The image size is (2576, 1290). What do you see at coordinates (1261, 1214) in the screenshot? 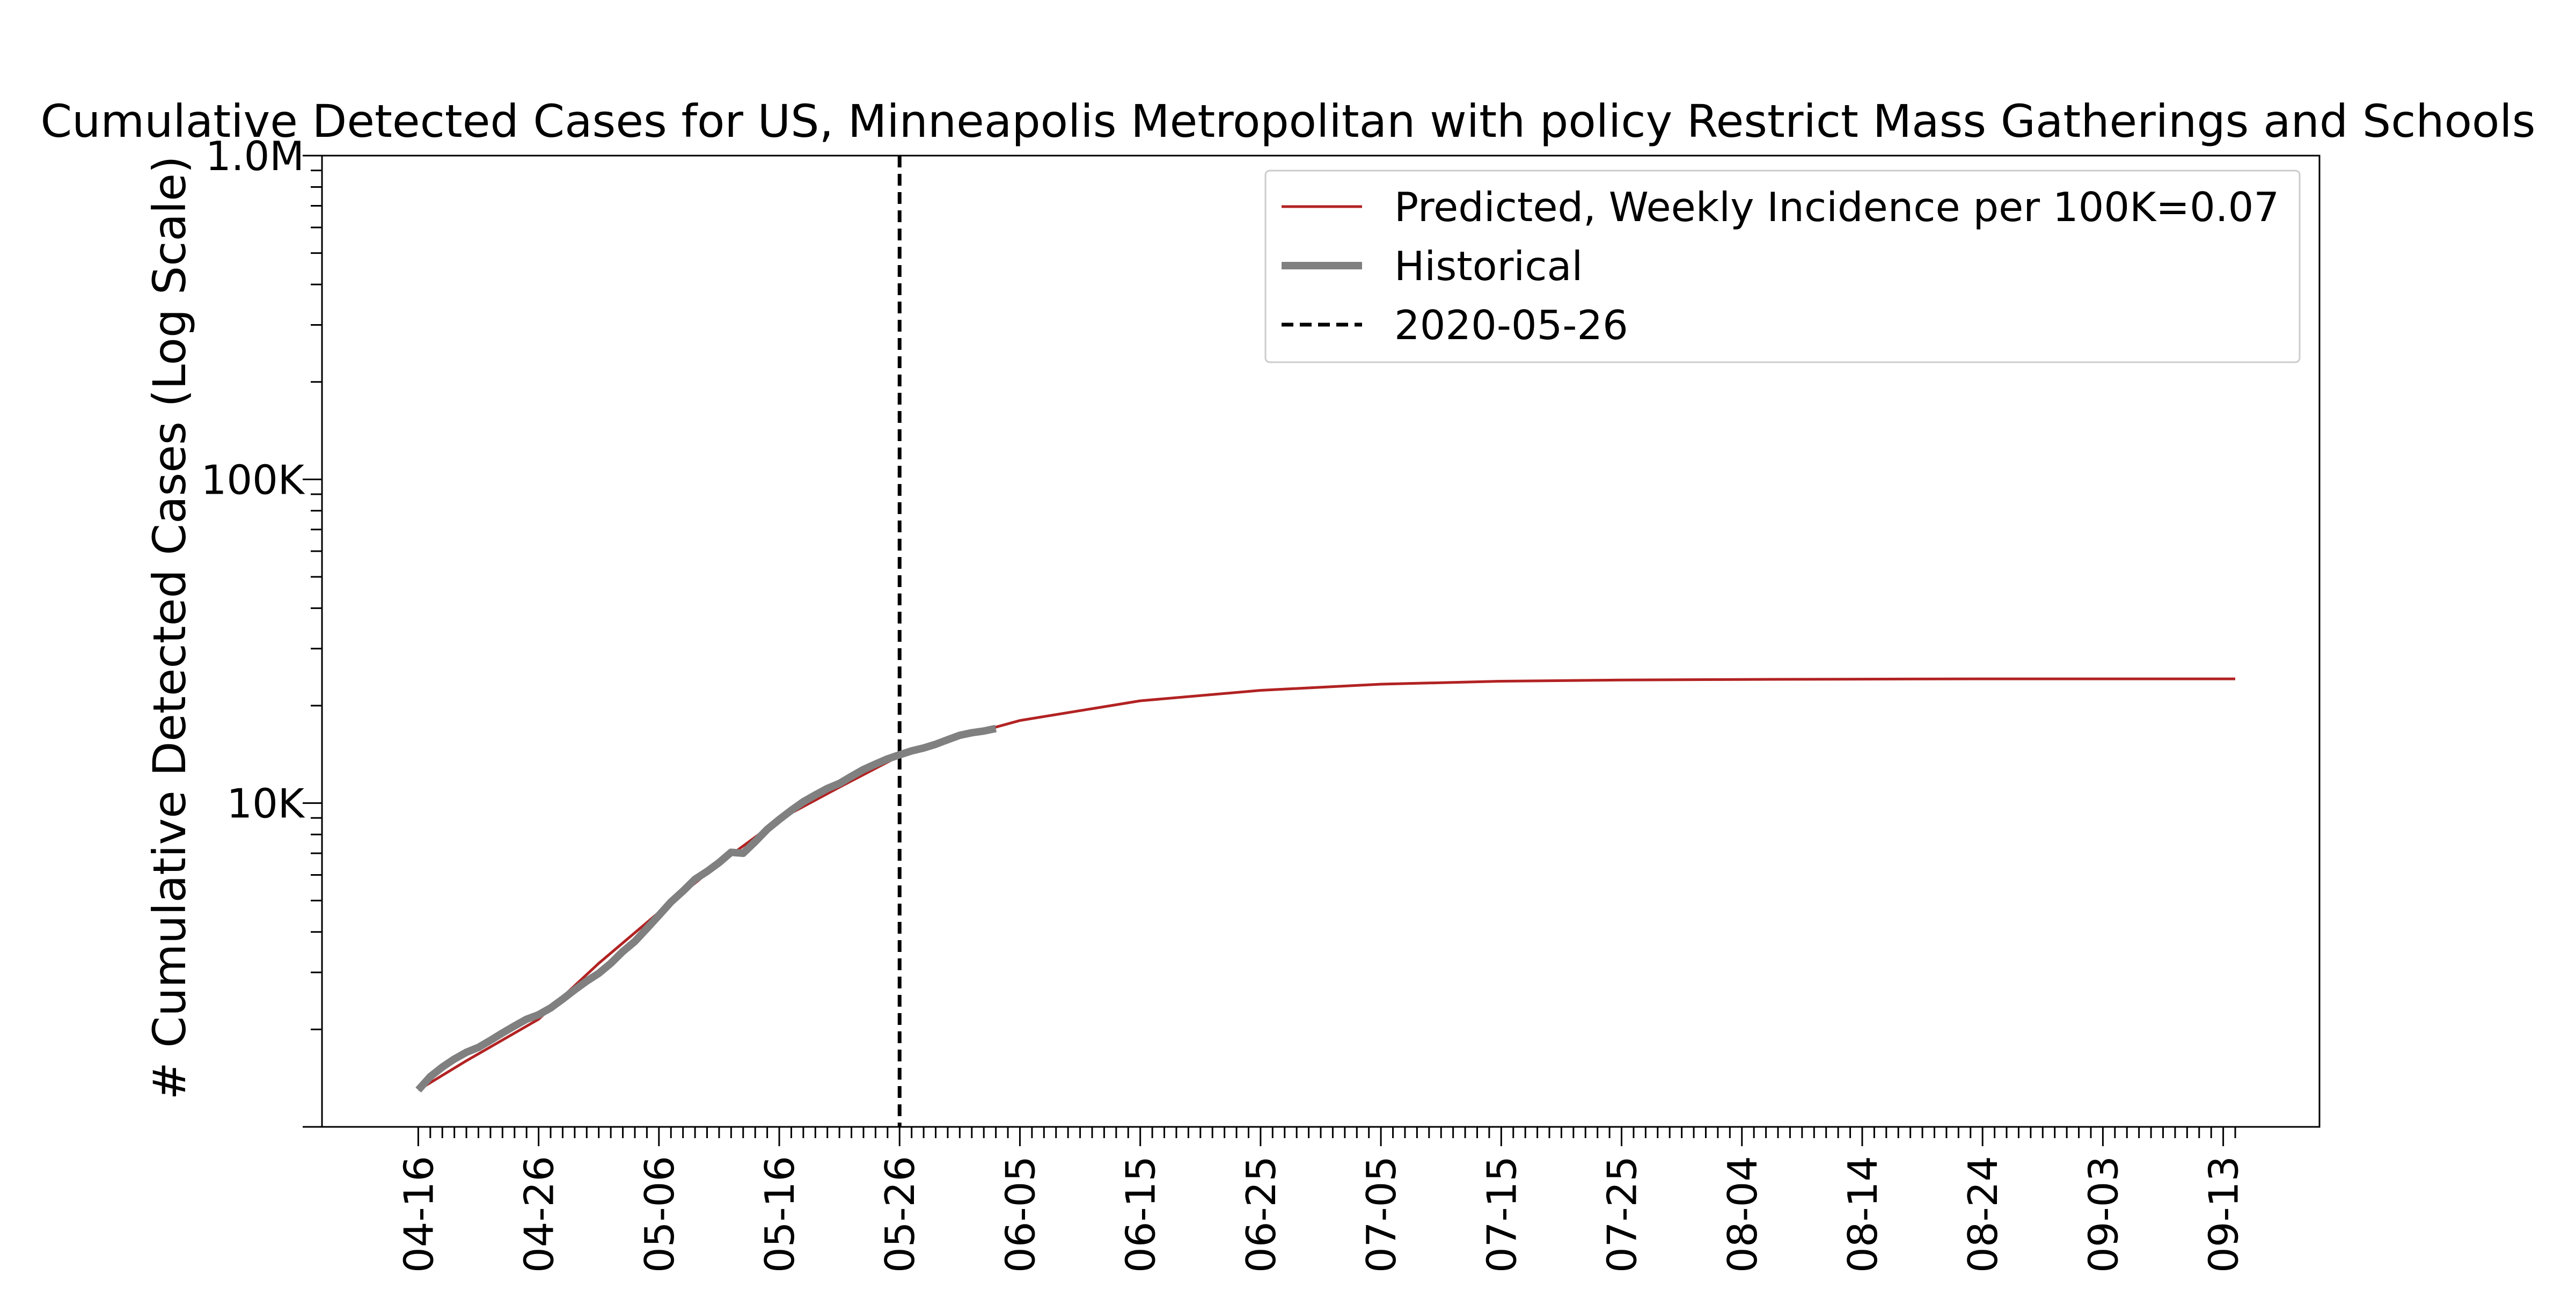
I see `x-tick-label: 06-25` at bounding box center [1261, 1214].